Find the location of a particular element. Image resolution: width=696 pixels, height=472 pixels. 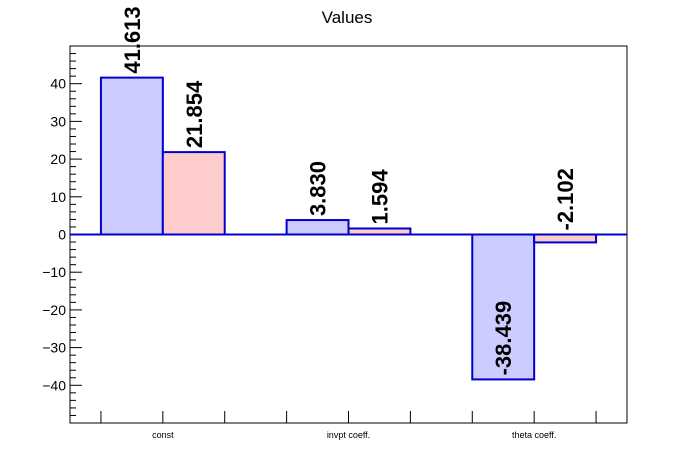

y-tick-label: 30 is located at coordinates (58, 121).